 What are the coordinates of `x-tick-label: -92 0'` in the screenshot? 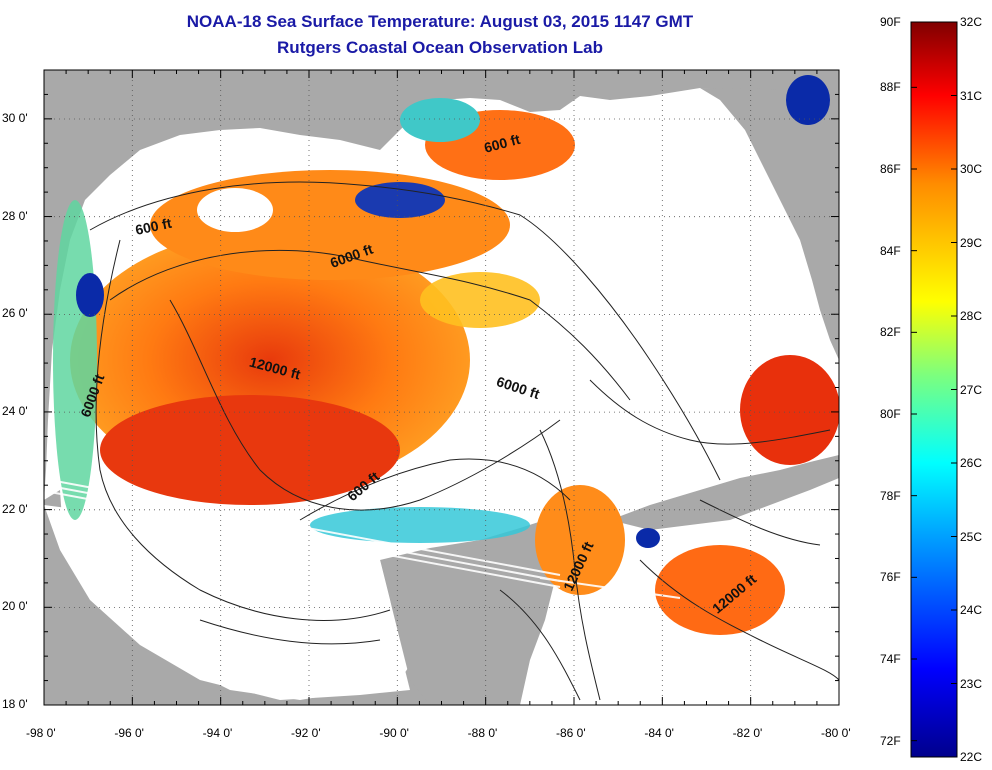 It's located at (306, 733).